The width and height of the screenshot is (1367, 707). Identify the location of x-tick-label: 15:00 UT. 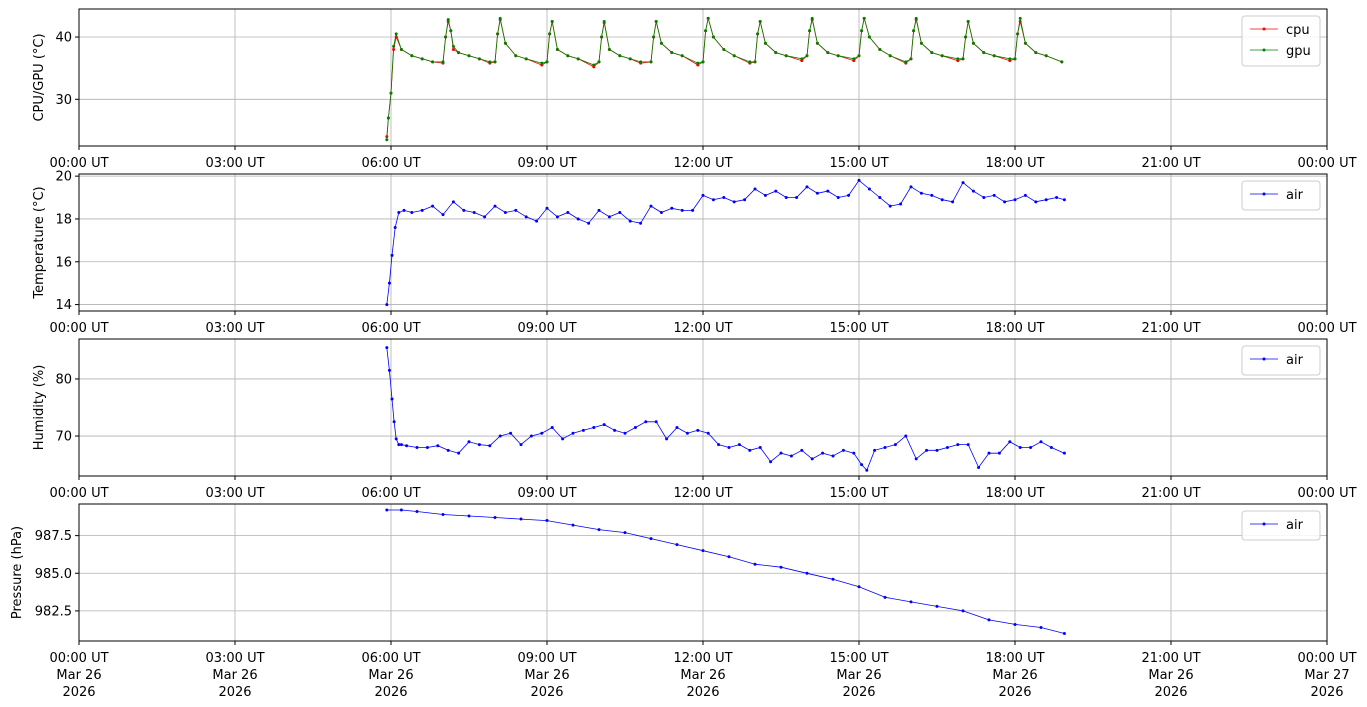
(858, 493).